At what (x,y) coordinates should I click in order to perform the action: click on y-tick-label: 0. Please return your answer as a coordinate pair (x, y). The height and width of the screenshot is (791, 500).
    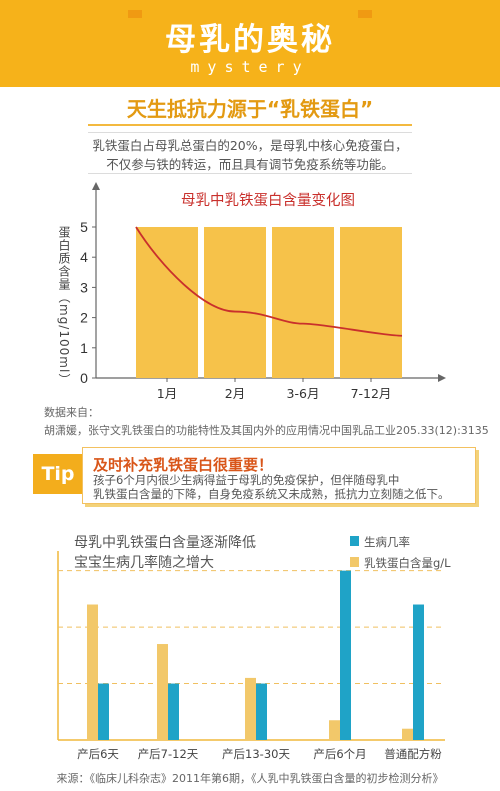
    Looking at the image, I should click on (84, 378).